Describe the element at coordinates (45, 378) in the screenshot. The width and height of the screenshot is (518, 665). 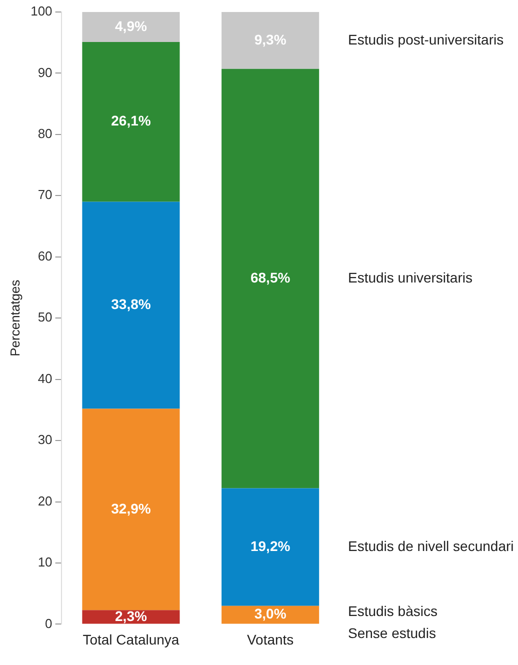
I see `y-tick-label: 40` at that location.